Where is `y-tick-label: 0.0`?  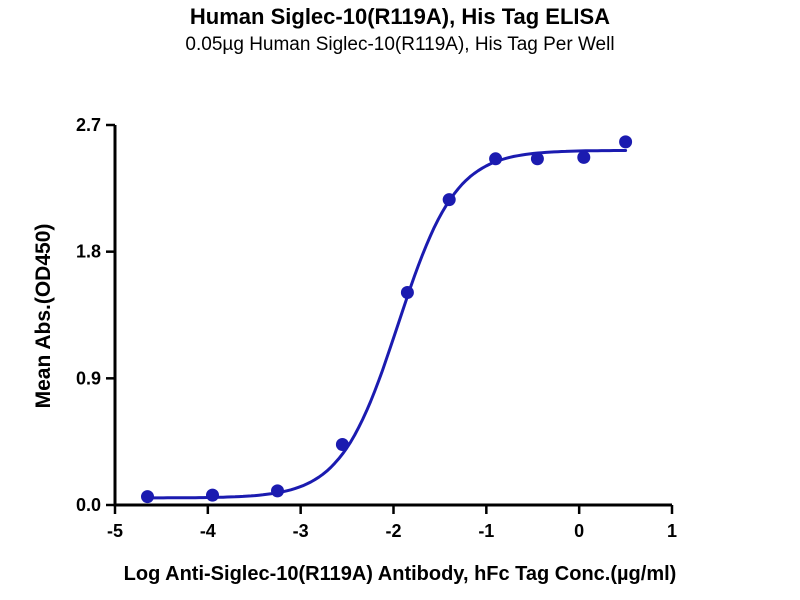 y-tick-label: 0.0 is located at coordinates (88, 505).